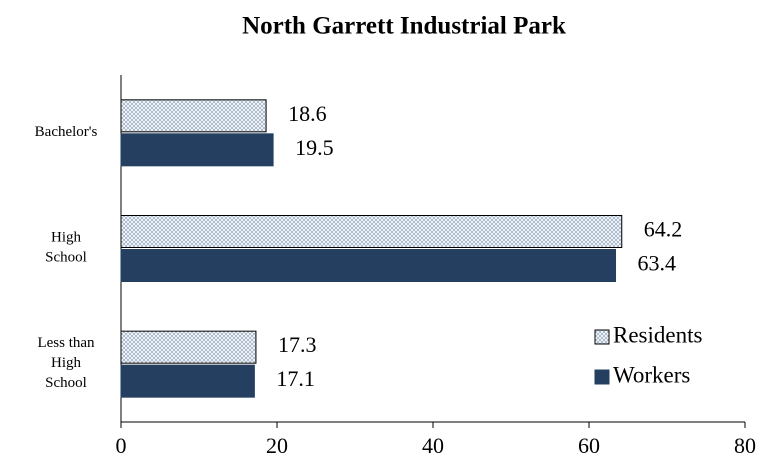 Image resolution: width=765 pixels, height=469 pixels. What do you see at coordinates (121, 445) in the screenshot?
I see `x-tick-label: 0` at bounding box center [121, 445].